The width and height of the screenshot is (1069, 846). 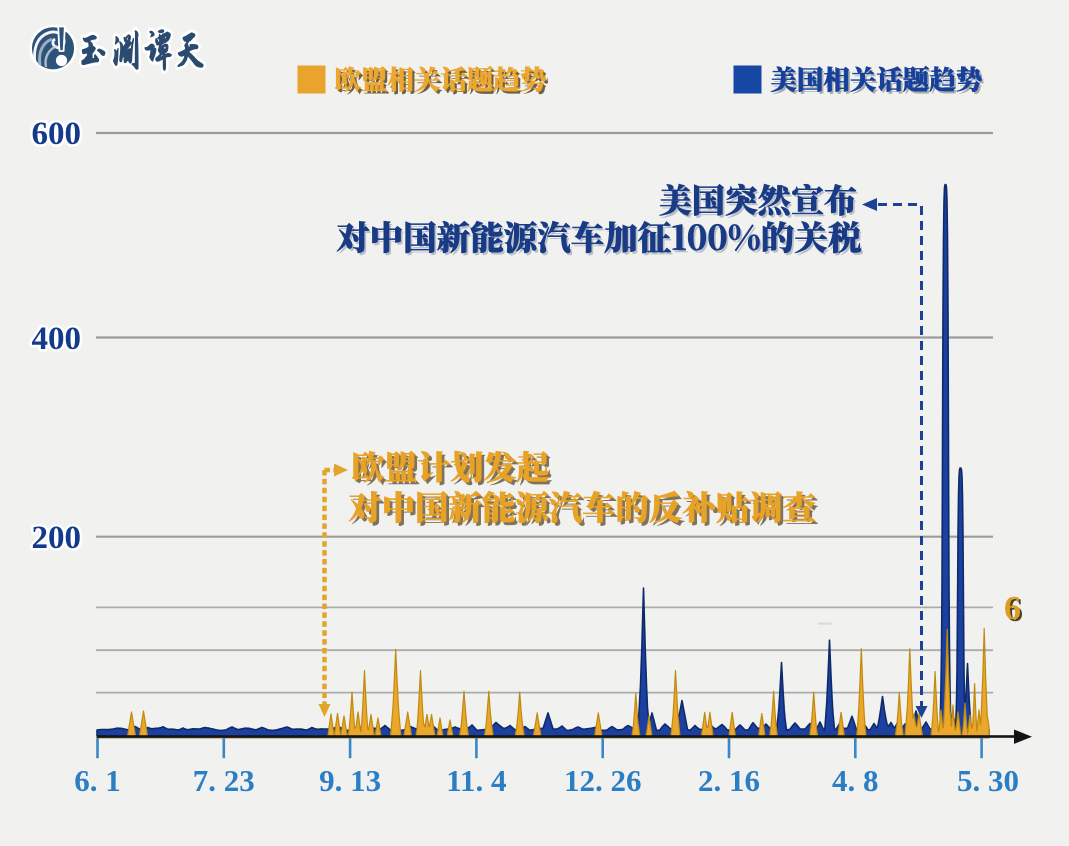 I want to click on svg-text: 600, so click(x=57, y=134).